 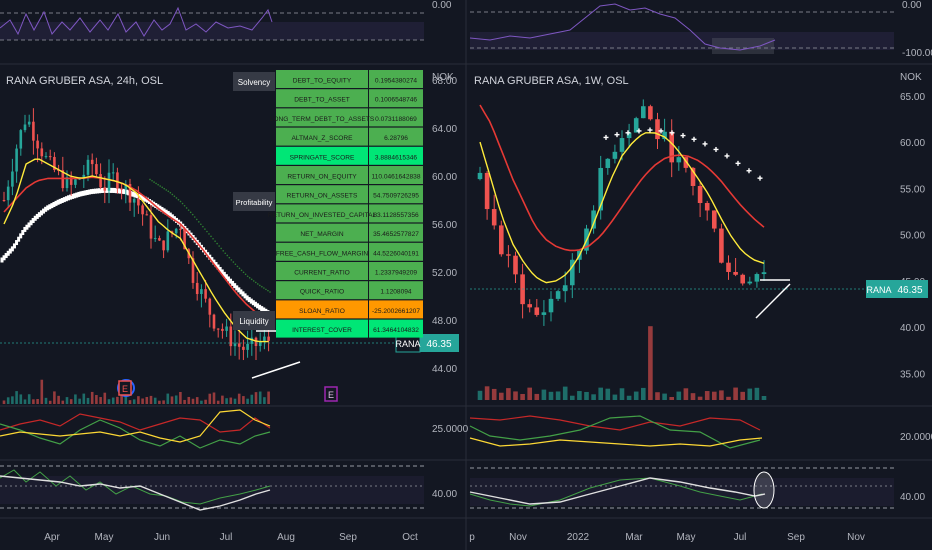 What do you see at coordinates (104, 537) in the screenshot?
I see `left-x-tick: May` at bounding box center [104, 537].